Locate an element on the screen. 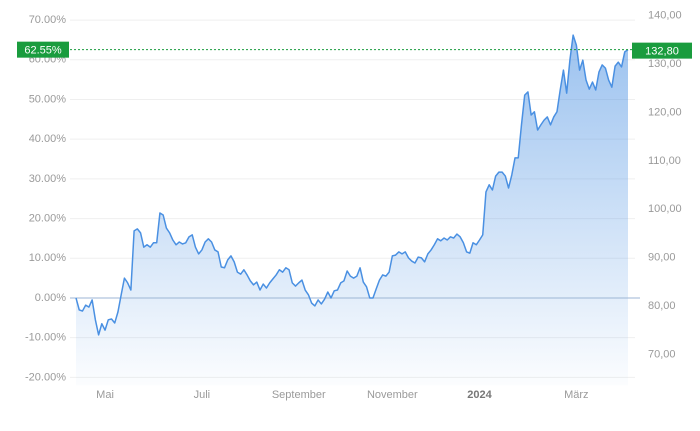 The height and width of the screenshot is (431, 700). y2-tick-label: 70,00 is located at coordinates (662, 354).